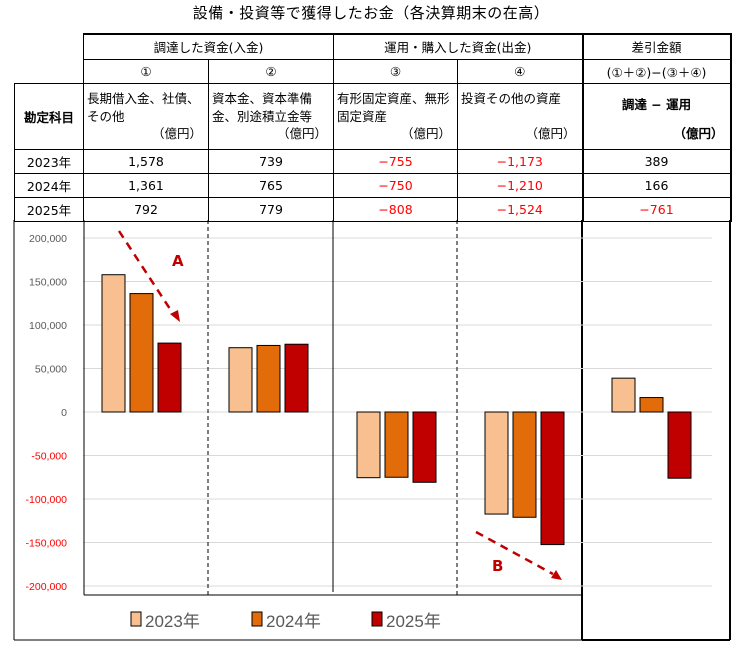  Describe the element at coordinates (47, 500) in the screenshot. I see `y-tick-label: -100,000` at that location.